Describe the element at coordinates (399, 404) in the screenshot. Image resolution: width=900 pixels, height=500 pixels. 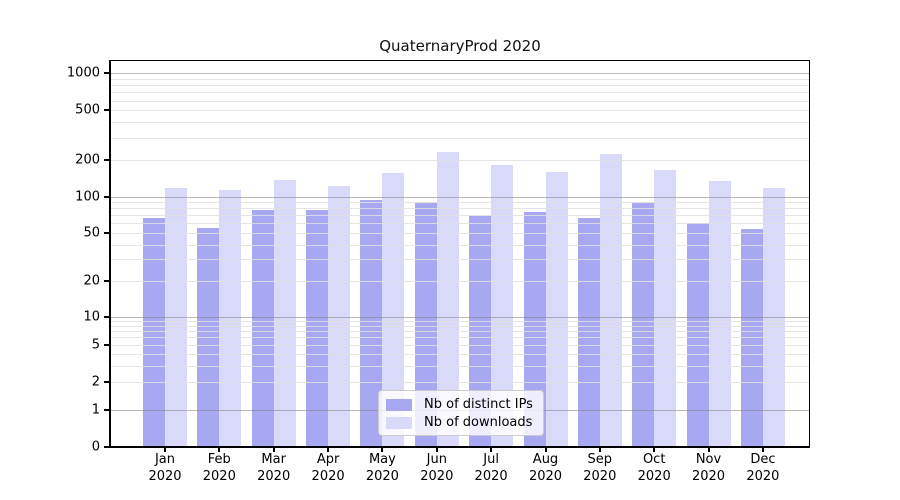
I see `legend-swatch-distinct-ips` at that location.